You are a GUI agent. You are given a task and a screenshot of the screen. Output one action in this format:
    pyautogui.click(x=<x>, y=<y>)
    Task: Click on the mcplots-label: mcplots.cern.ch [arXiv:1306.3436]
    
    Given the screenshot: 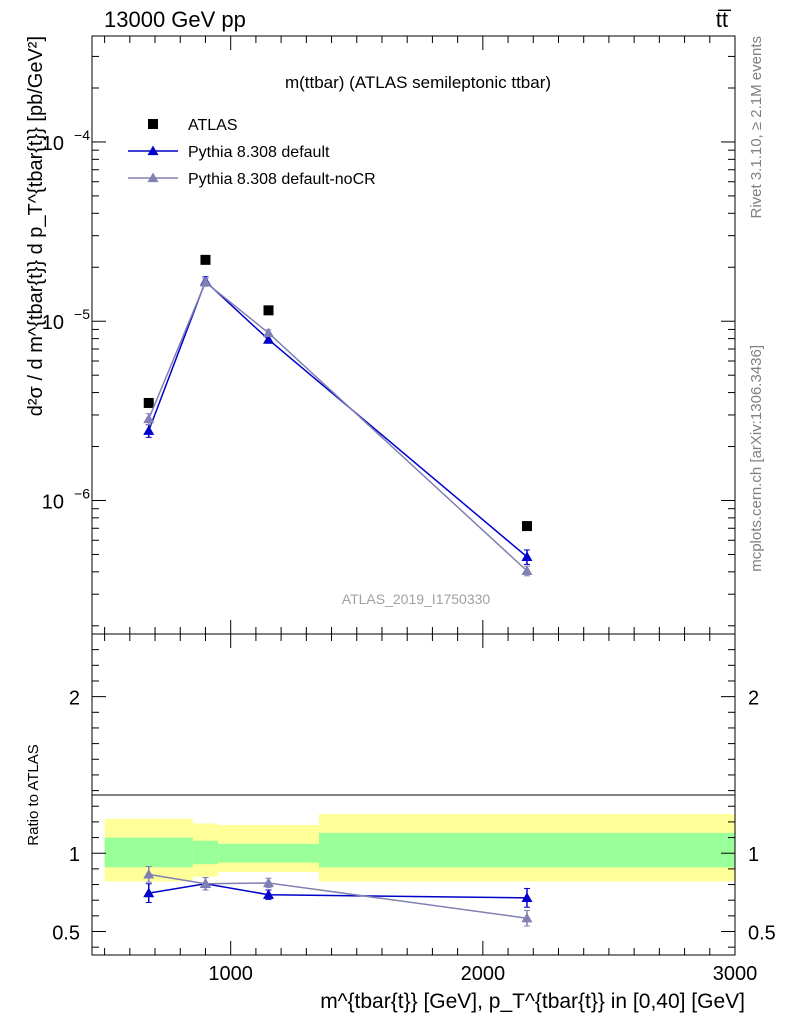 What is the action you would take?
    pyautogui.click(x=756, y=458)
    